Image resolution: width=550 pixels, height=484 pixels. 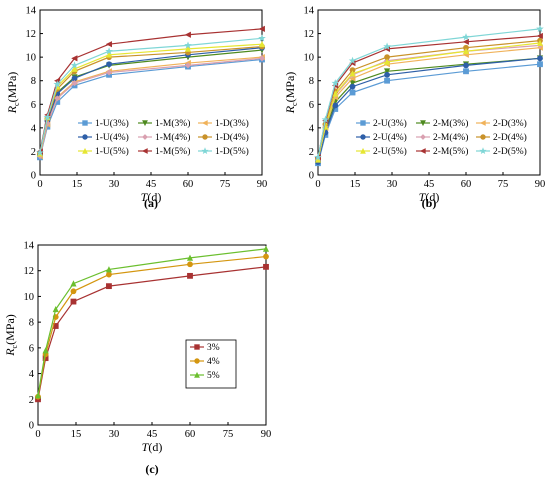 I want to click on legend-label: 2-M(5%), so click(x=450, y=151).